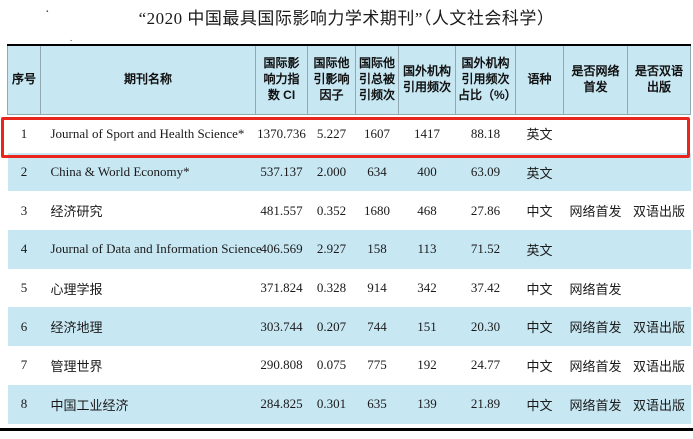 This screenshot has width=693, height=439. I want to click on cell-intl-other-citation-impact-factor: 0.352, so click(331, 210).